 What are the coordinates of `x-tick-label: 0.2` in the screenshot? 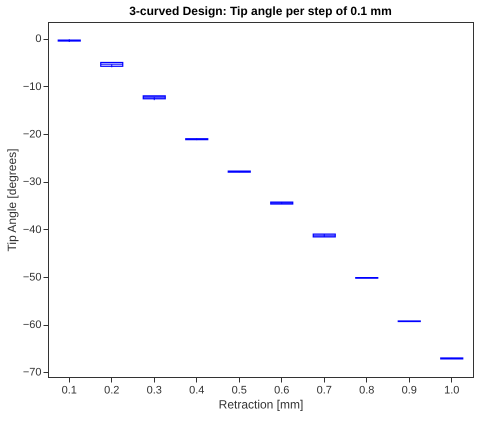 It's located at (112, 390).